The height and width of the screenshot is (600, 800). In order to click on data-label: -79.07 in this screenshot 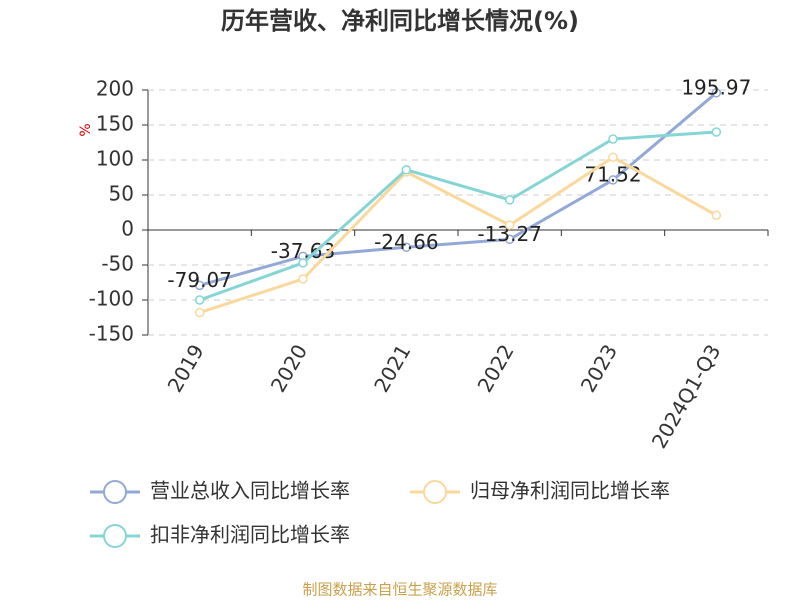, I will do `click(199, 280)`.